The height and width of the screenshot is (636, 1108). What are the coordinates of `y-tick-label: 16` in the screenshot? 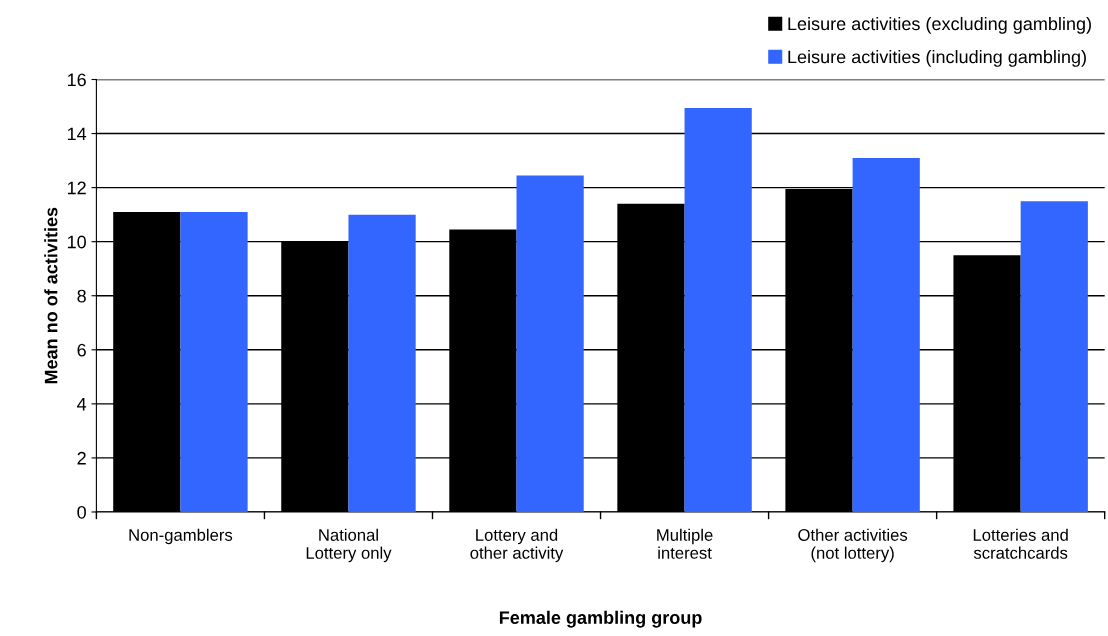 It's located at (76, 80).